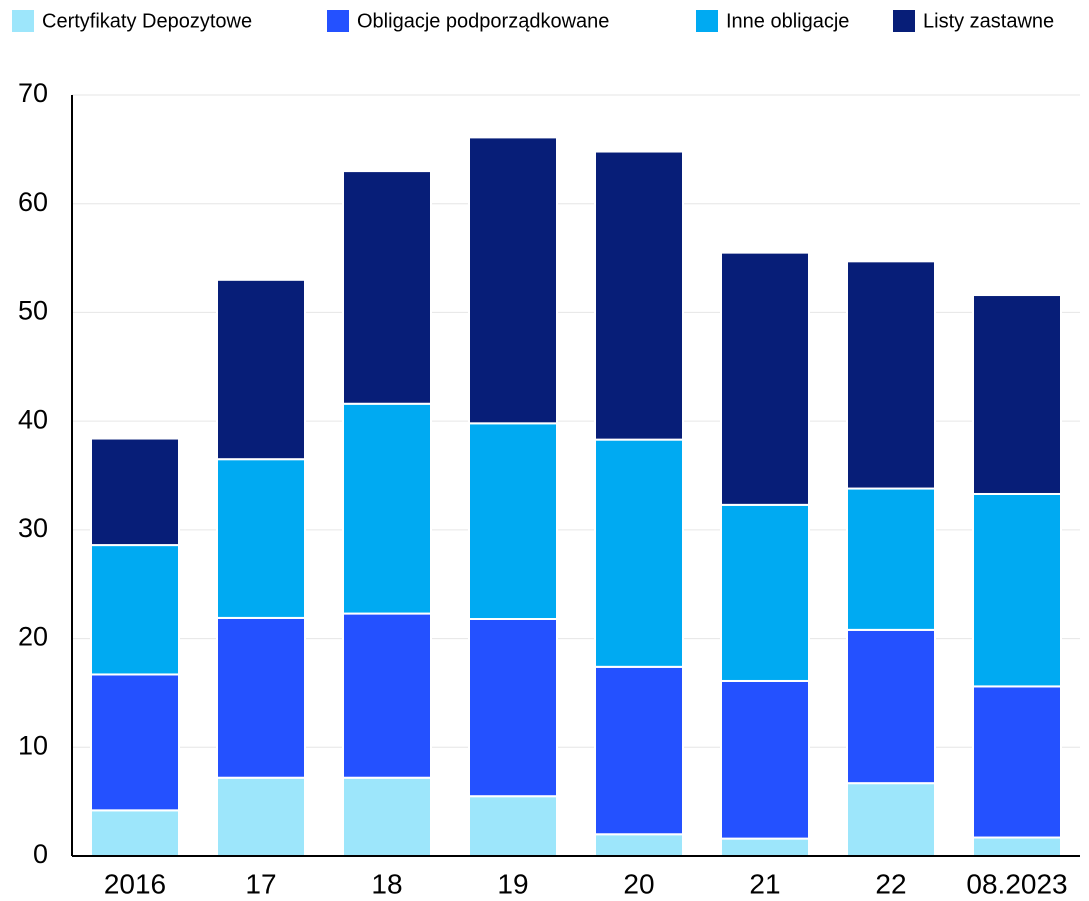 The image size is (1089, 901). I want to click on x-tick-label: 21, so click(764, 883).